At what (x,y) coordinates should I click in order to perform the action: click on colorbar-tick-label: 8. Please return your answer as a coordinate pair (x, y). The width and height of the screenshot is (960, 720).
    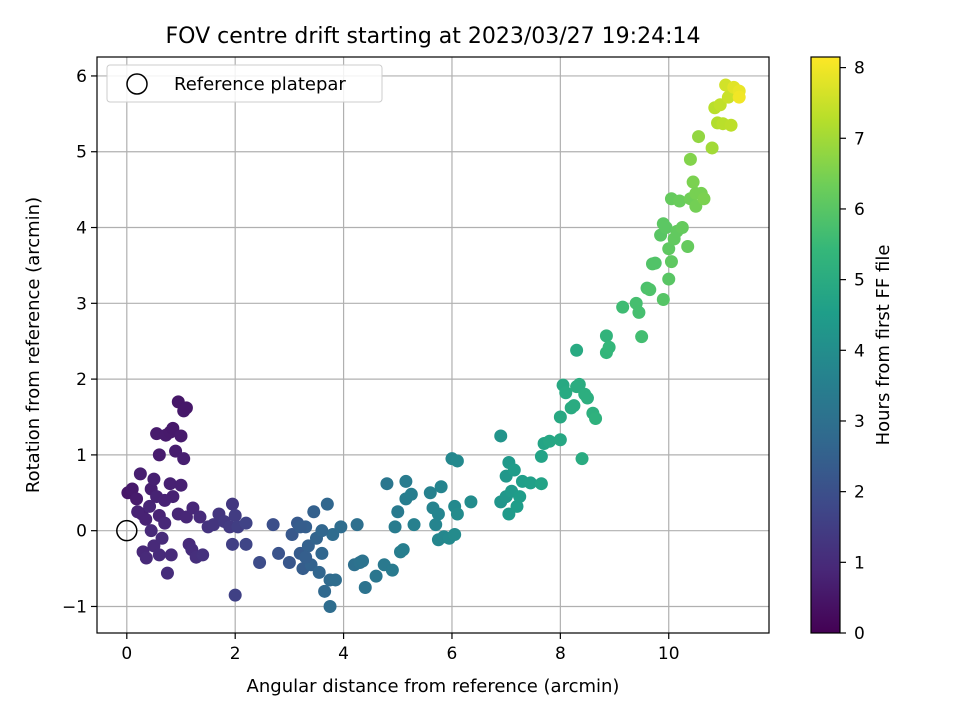
    Looking at the image, I should click on (859, 69).